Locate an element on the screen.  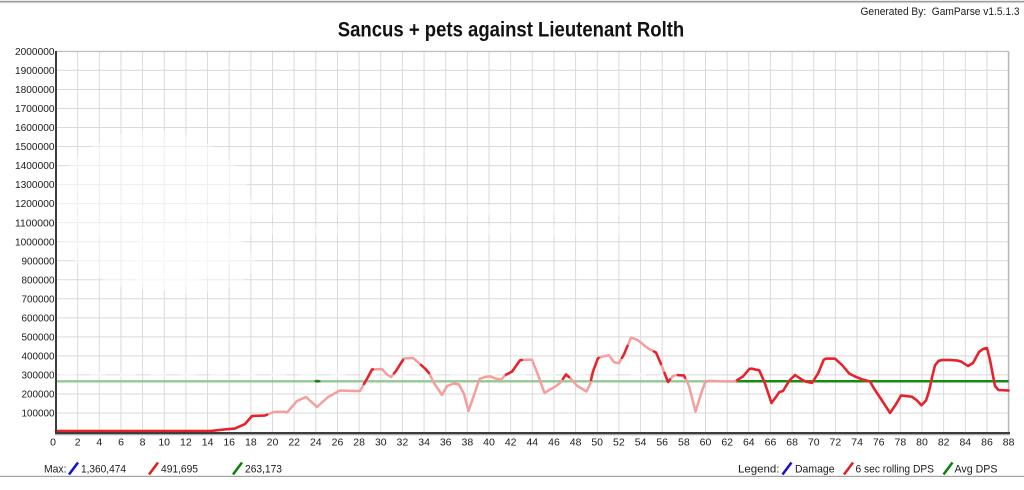
svg-text: 38 is located at coordinates (468, 442).